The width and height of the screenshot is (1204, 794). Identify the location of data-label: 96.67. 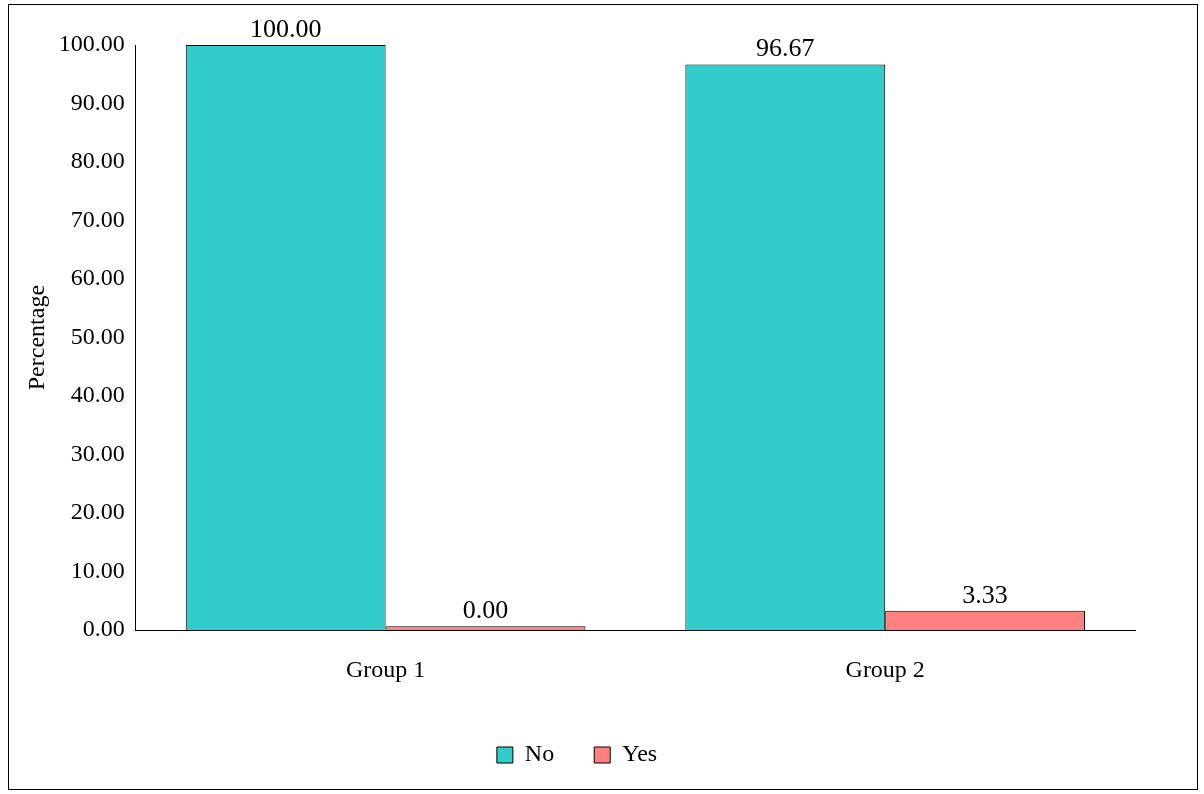
(785, 48).